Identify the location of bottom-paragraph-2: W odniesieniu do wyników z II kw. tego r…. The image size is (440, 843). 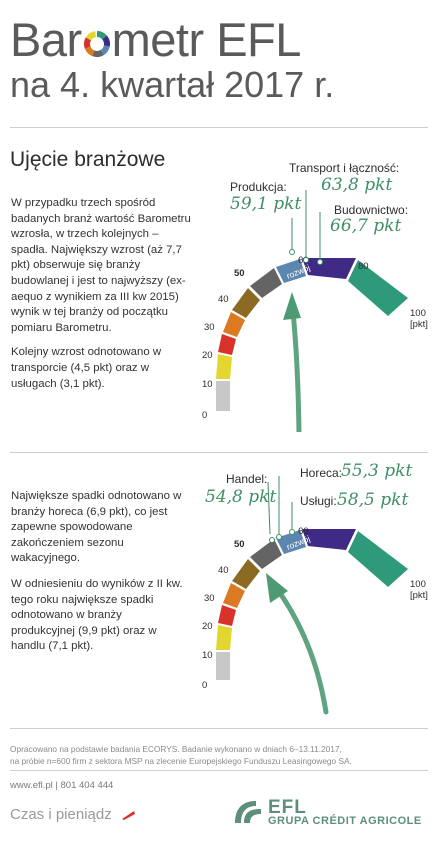
(97, 615).